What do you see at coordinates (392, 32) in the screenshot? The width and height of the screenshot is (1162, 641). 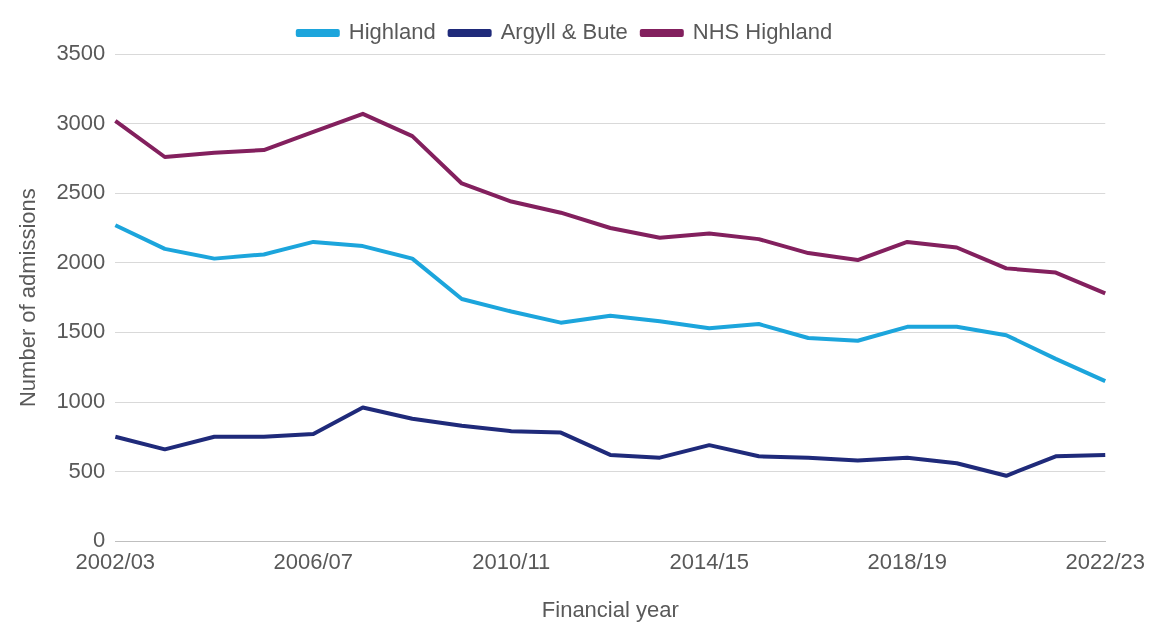 I see `legend-label: Highland` at bounding box center [392, 32].